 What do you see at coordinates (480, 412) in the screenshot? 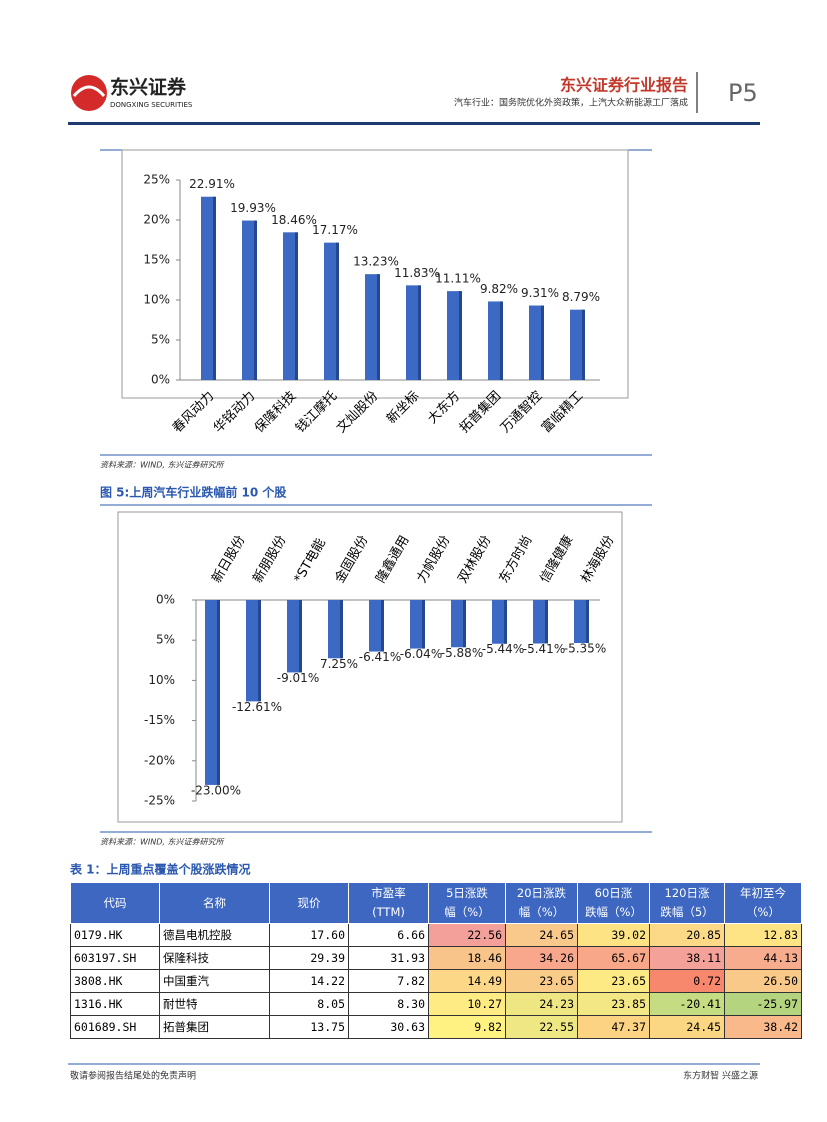
I see `x-tick-label: 拓普集团` at bounding box center [480, 412].